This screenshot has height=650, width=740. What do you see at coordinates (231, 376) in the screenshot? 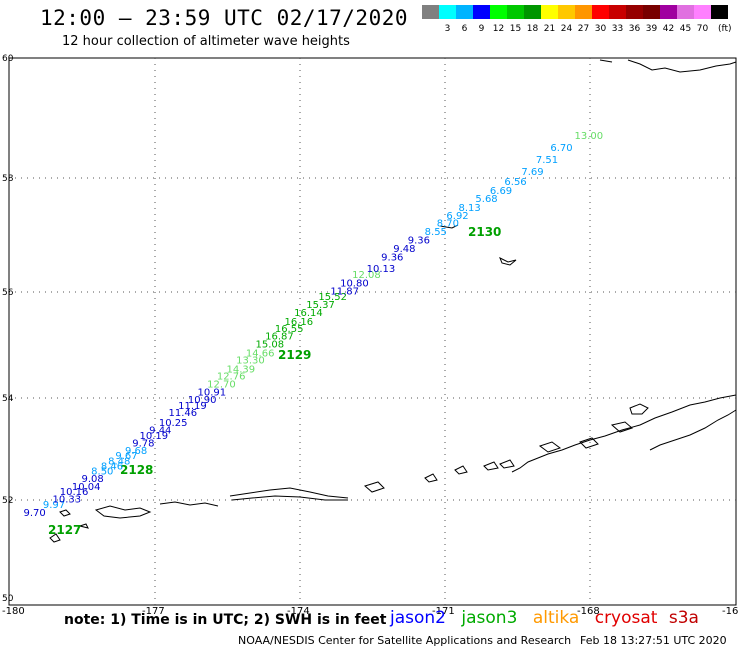
I see `swh-value: 12.76` at bounding box center [231, 376].